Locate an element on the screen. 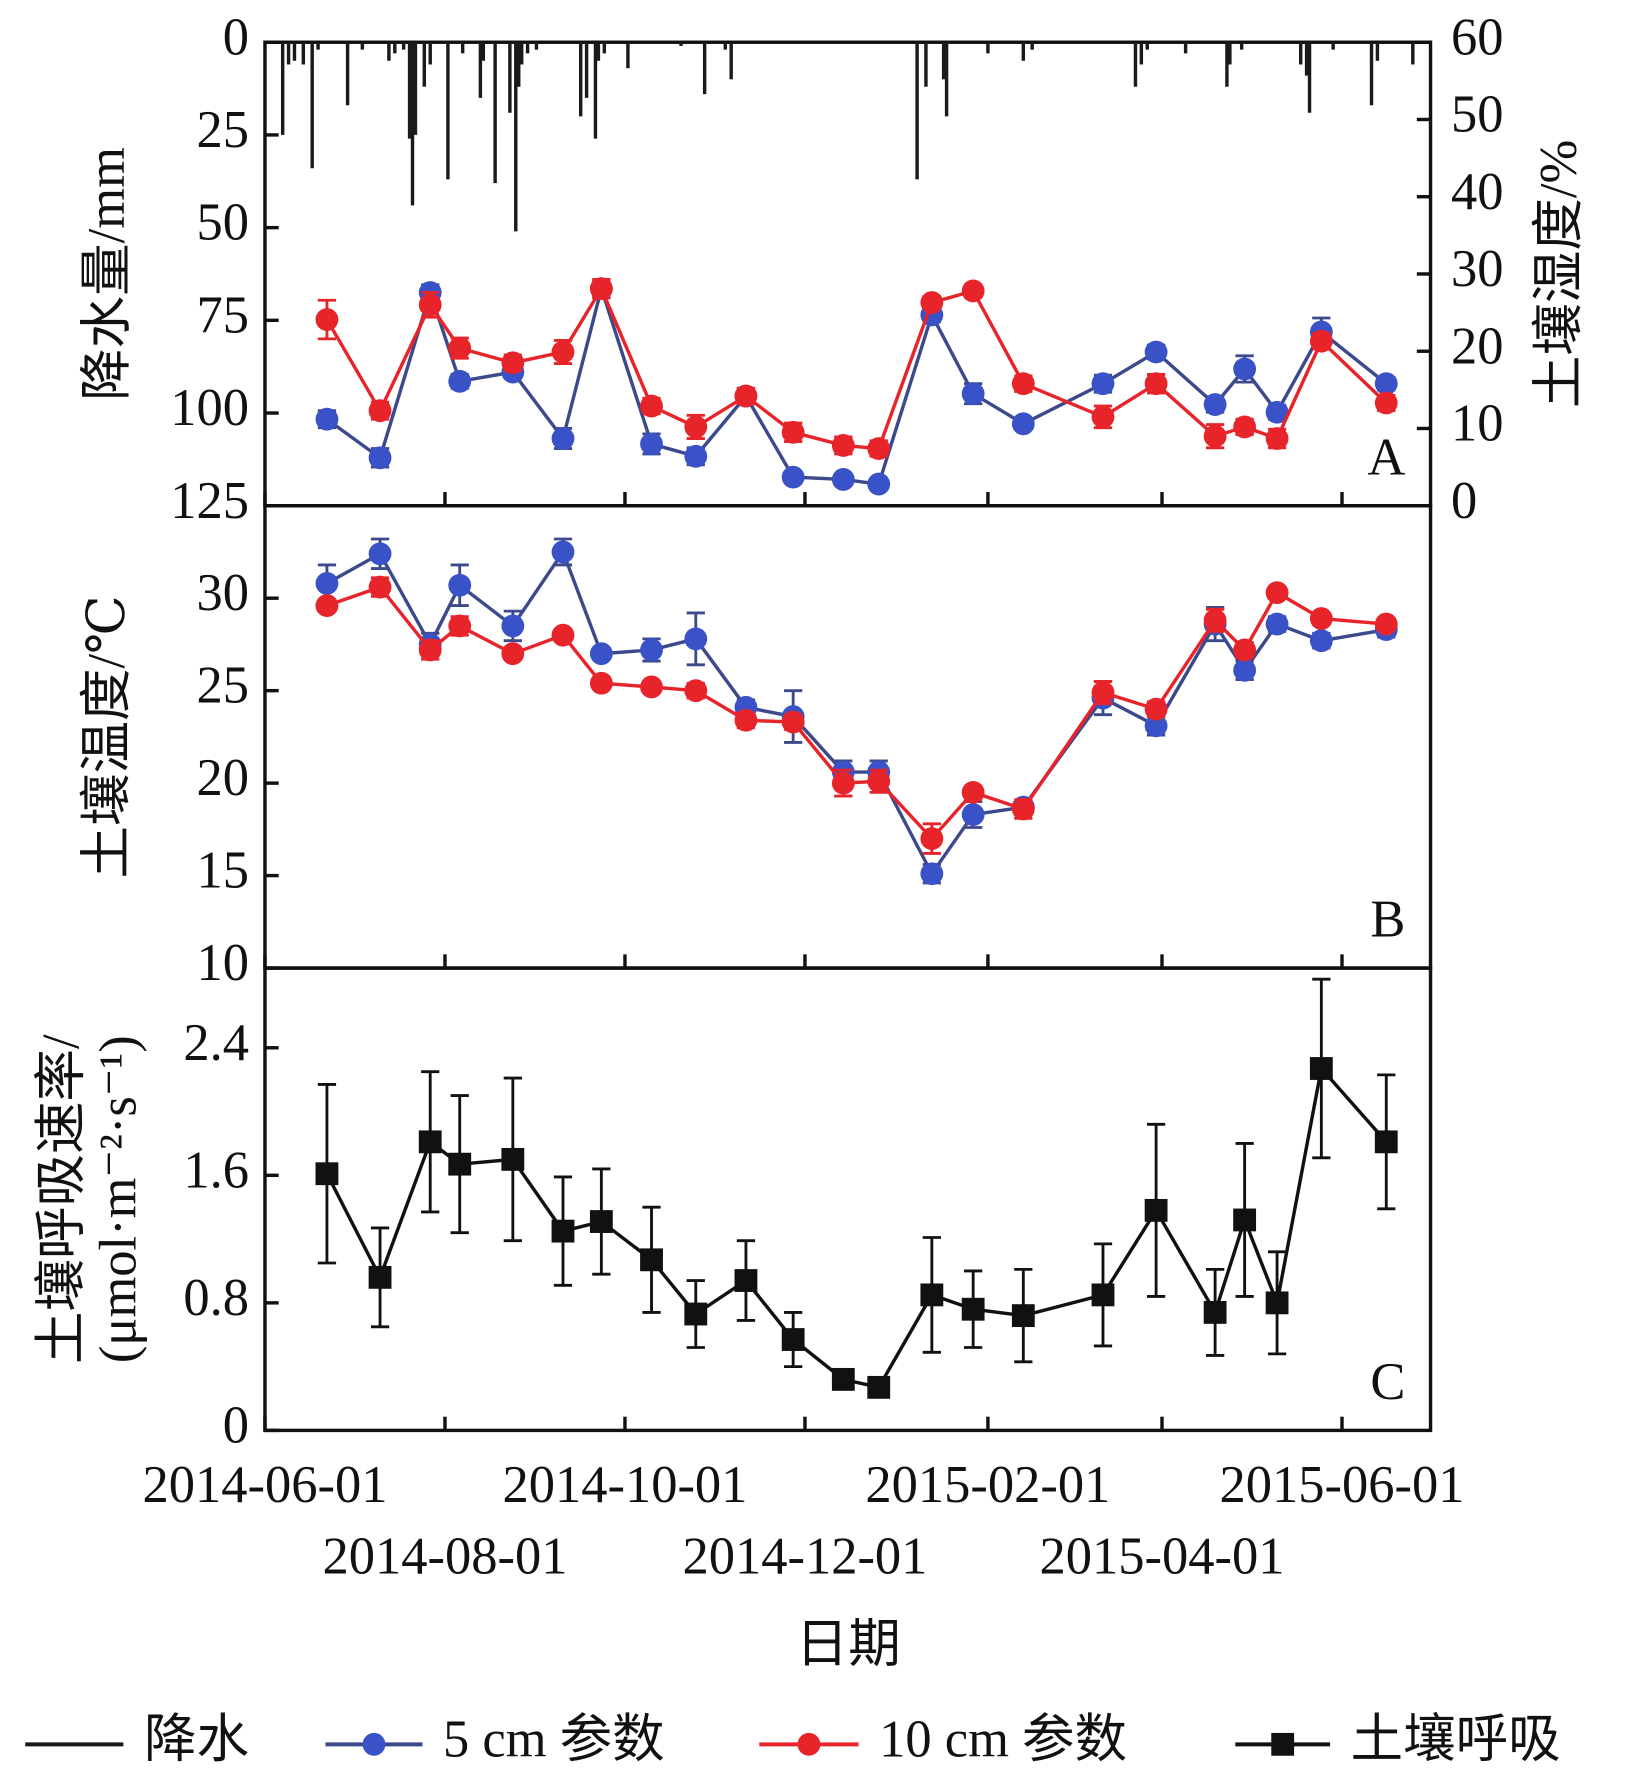 The height and width of the screenshot is (1790, 1627). y-axis-title: 土壤温度/℃ is located at coordinates (107, 736).